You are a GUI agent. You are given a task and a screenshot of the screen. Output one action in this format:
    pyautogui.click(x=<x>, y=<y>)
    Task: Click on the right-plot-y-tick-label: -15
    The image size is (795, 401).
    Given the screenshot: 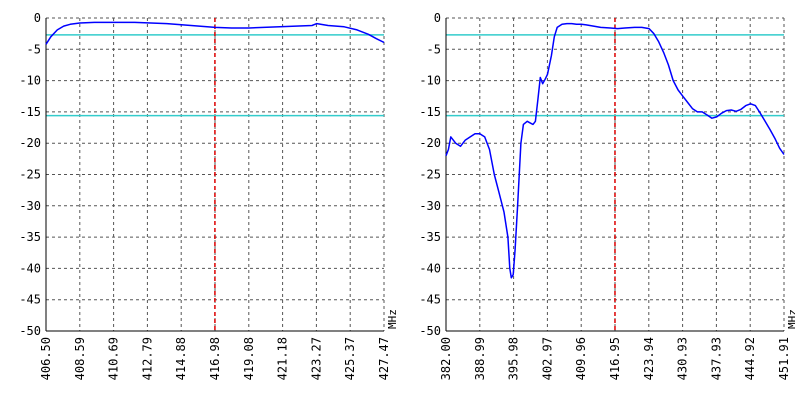 What is the action you would take?
    pyautogui.click(x=430, y=112)
    